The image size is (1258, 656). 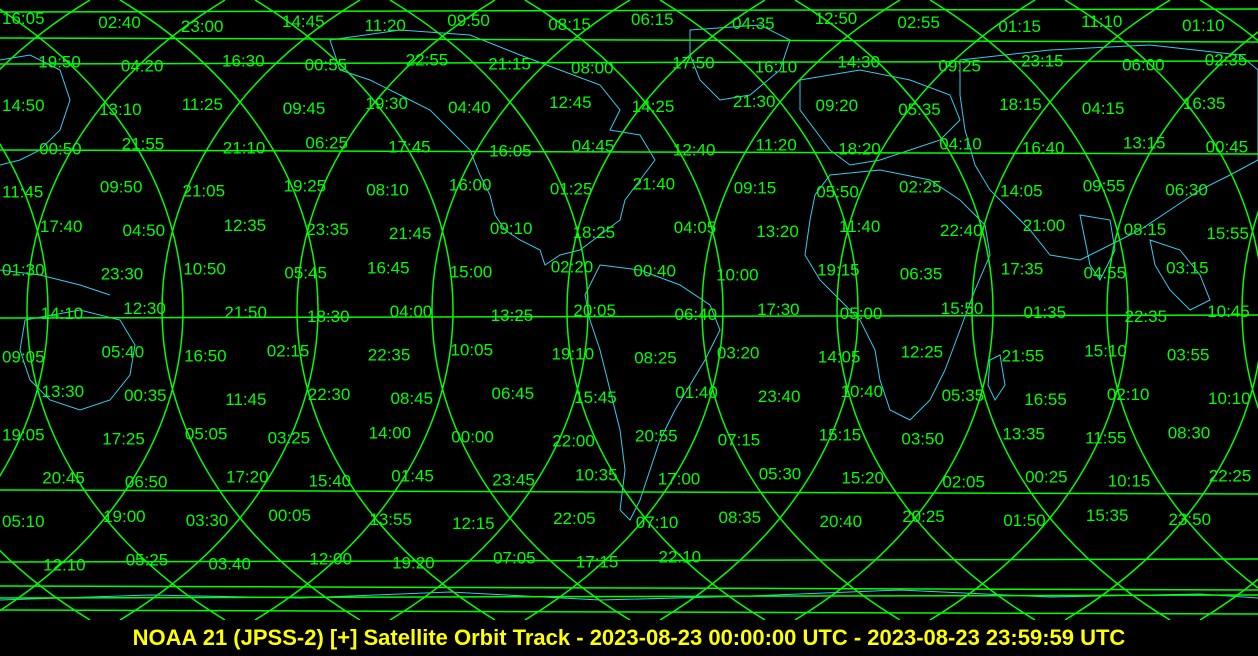 I want to click on pass-time-label: 17:30, so click(x=778, y=309).